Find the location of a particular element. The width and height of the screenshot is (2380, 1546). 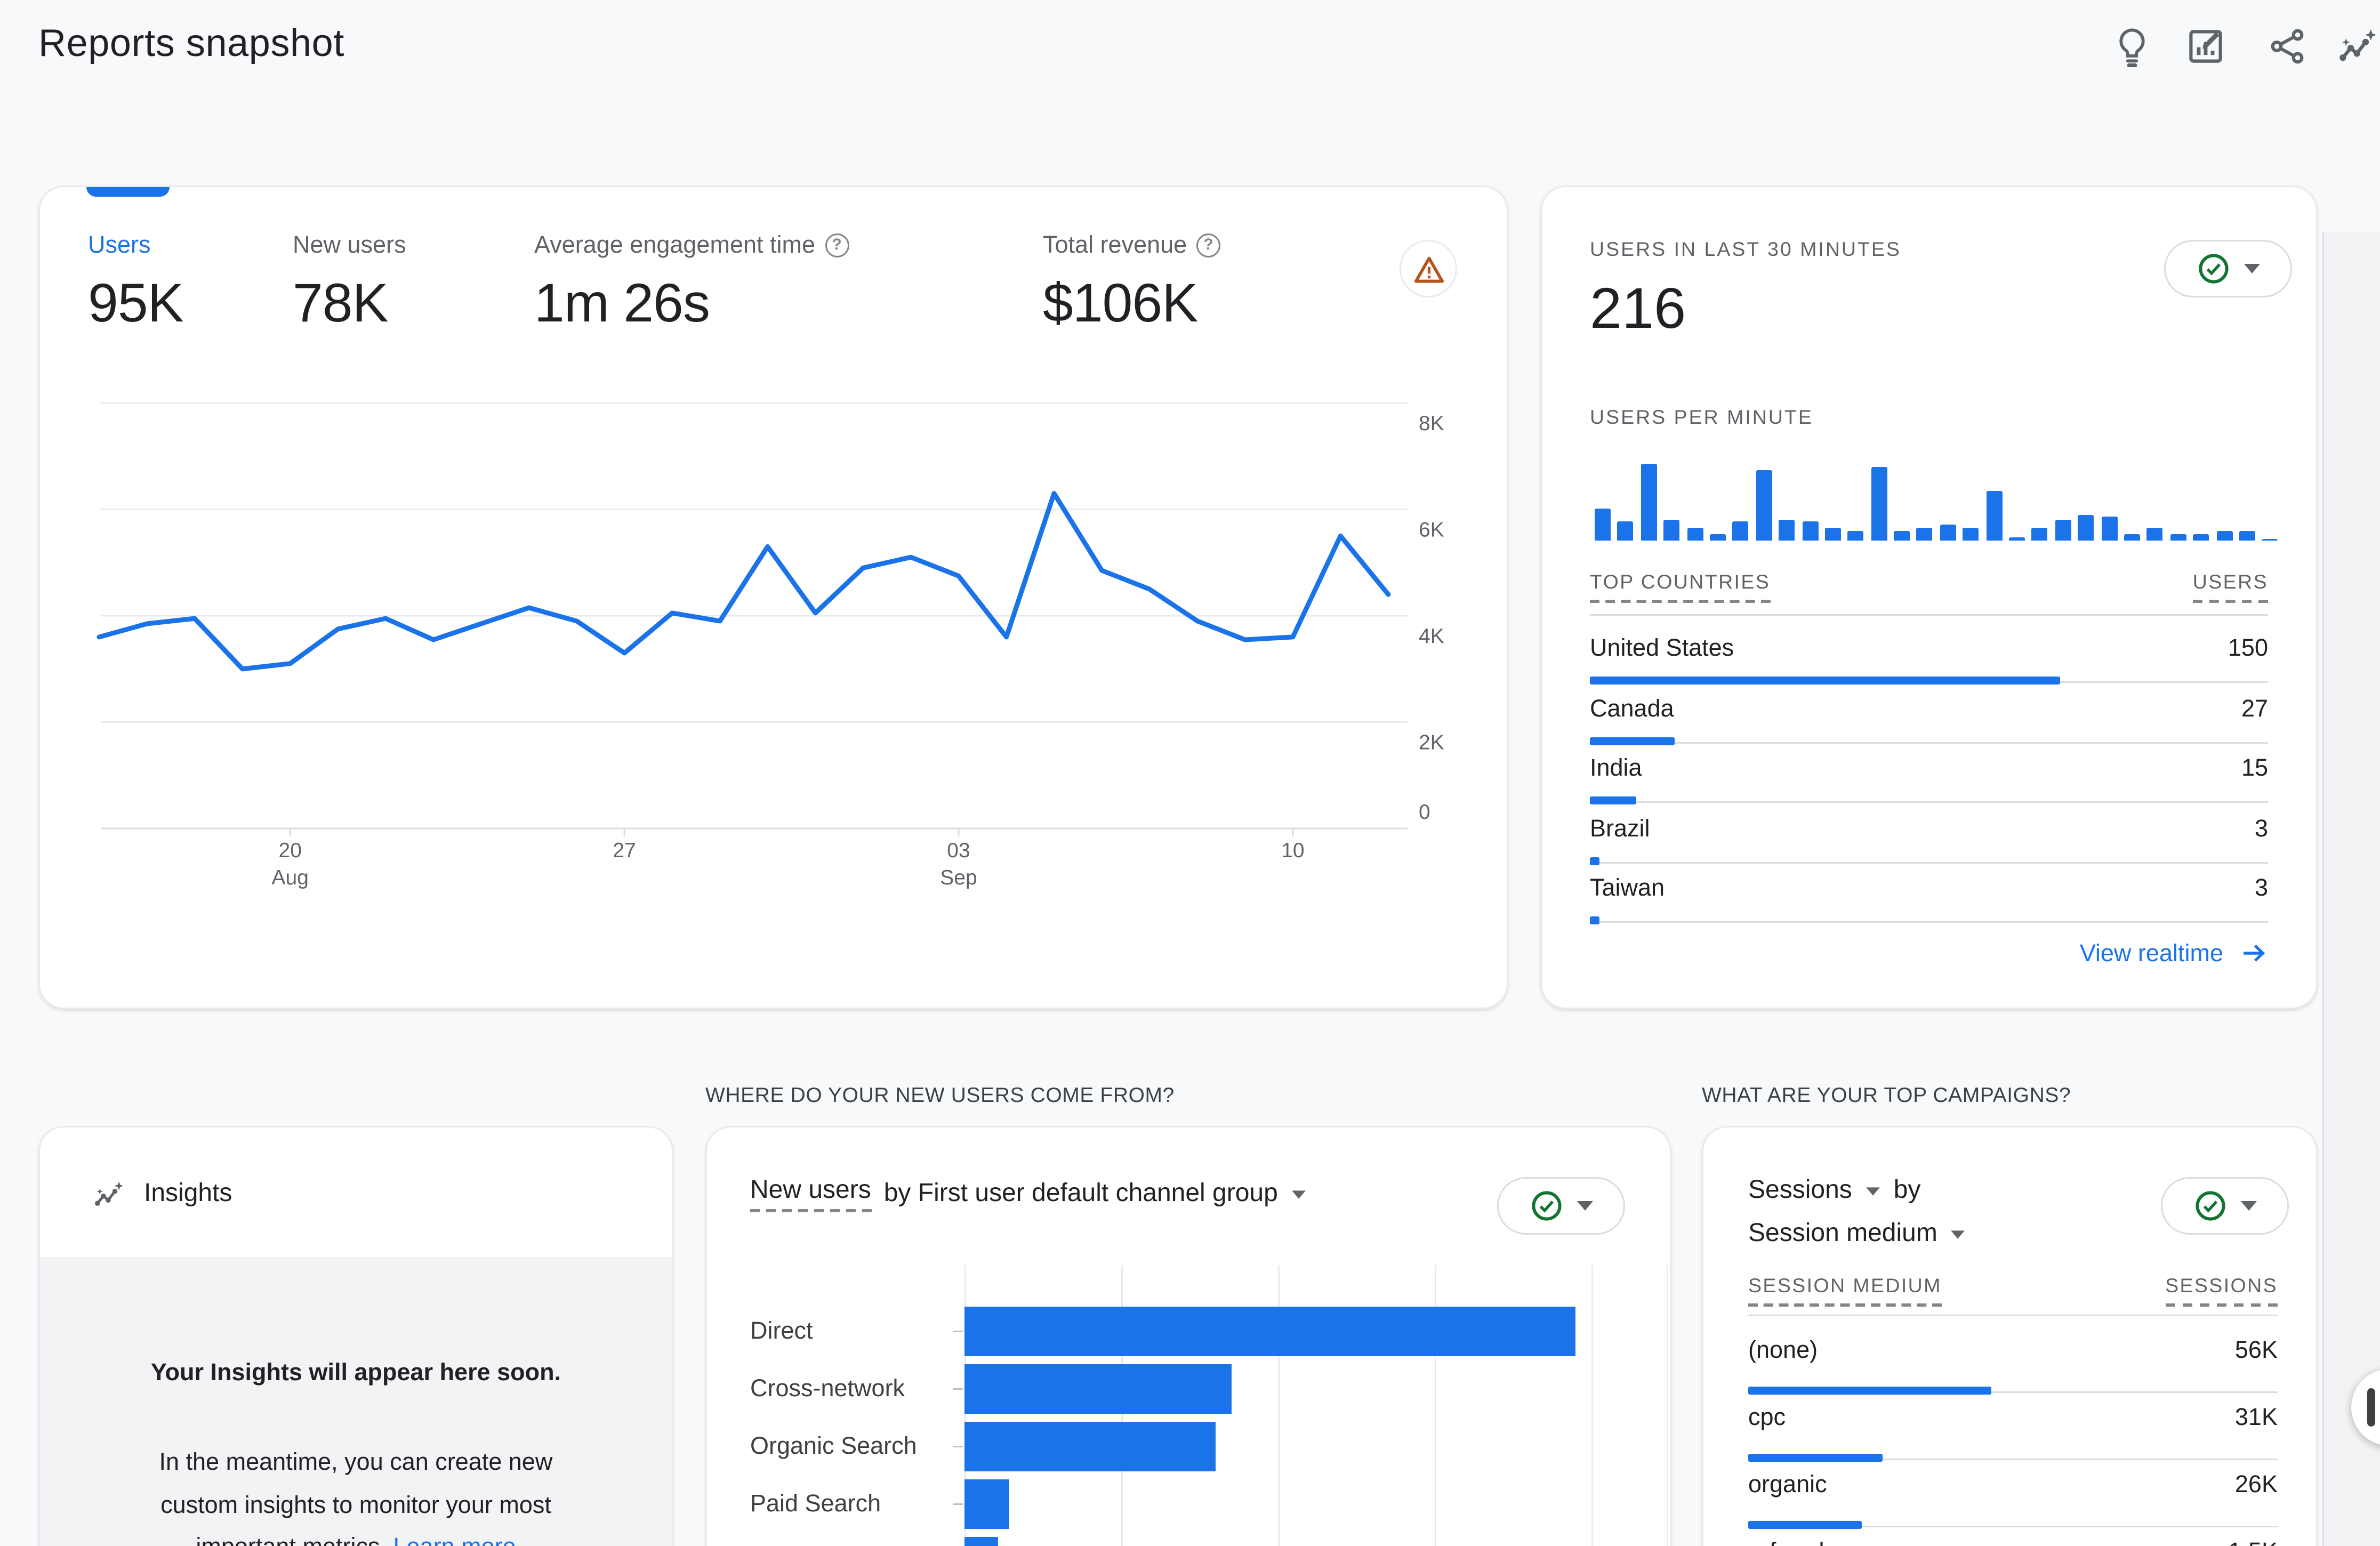

share-icon is located at coordinates (2287, 46).